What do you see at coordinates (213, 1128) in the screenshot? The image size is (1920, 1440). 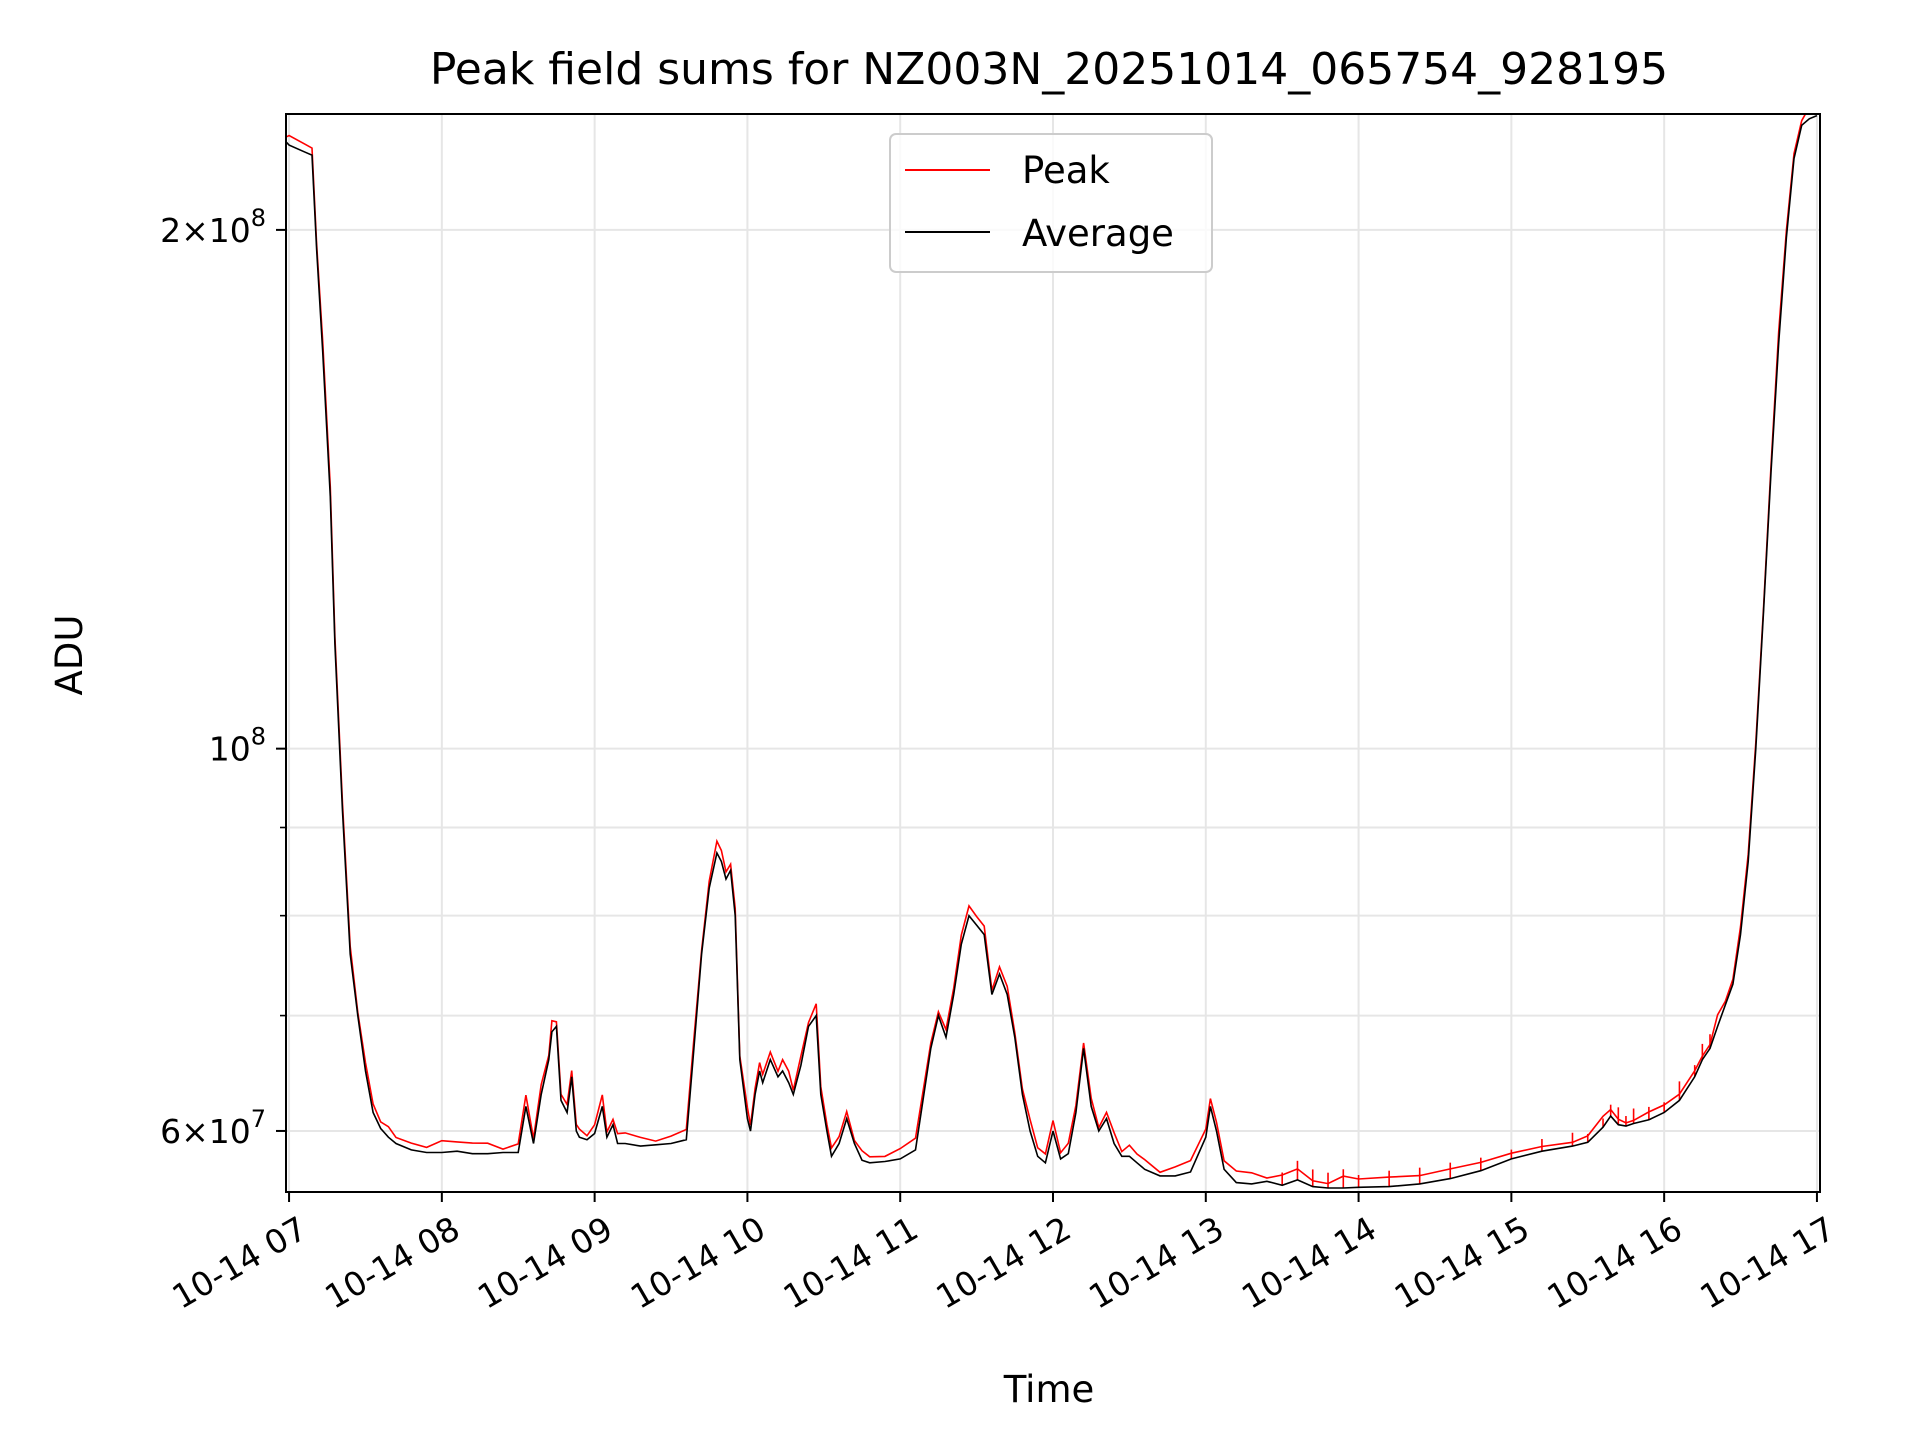 I see `y-tick-label: 6×107` at bounding box center [213, 1128].